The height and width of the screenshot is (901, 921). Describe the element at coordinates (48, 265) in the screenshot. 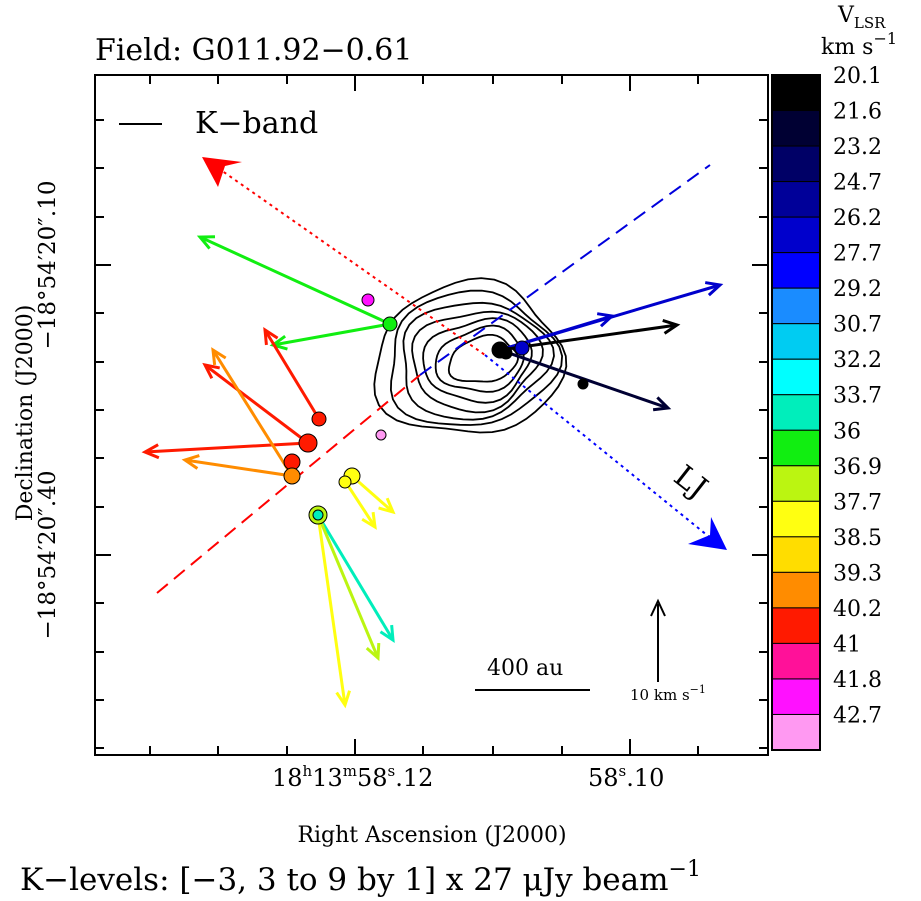

I see `y-tick-label-1: −18°54′20″.10` at that location.